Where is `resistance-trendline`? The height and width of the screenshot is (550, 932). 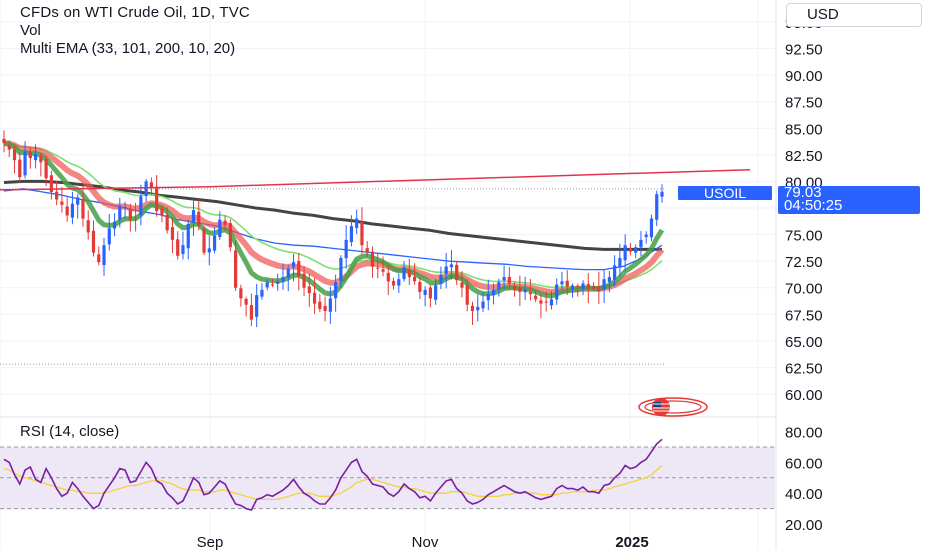 resistance-trendline is located at coordinates (375, 179).